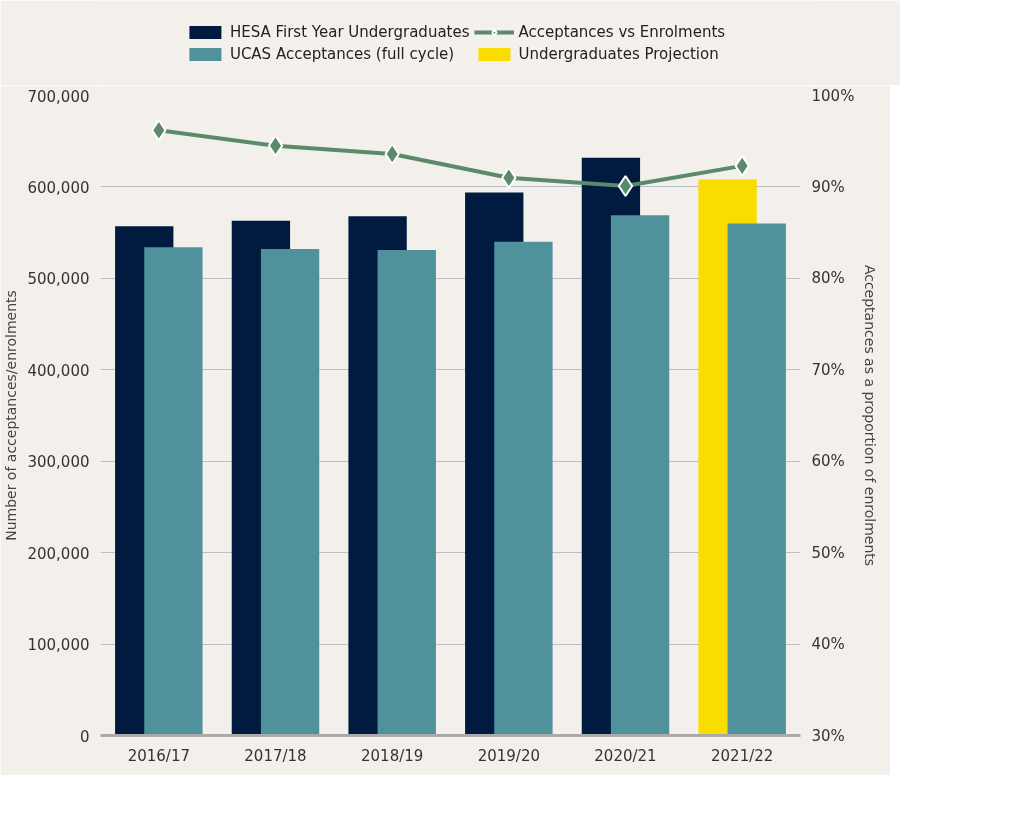 This screenshot has width=1019, height=824. Describe the element at coordinates (392, 755) in the screenshot. I see `x-tick-label: 2018/19` at that location.